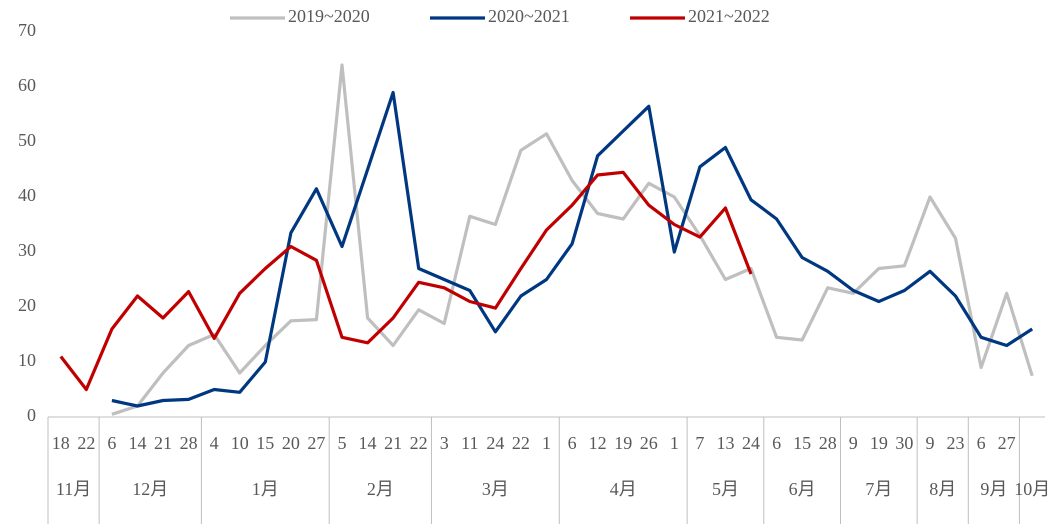 The image size is (1053, 524). What do you see at coordinates (214, 443) in the screenshot?
I see `x-tick-label: 4` at bounding box center [214, 443].